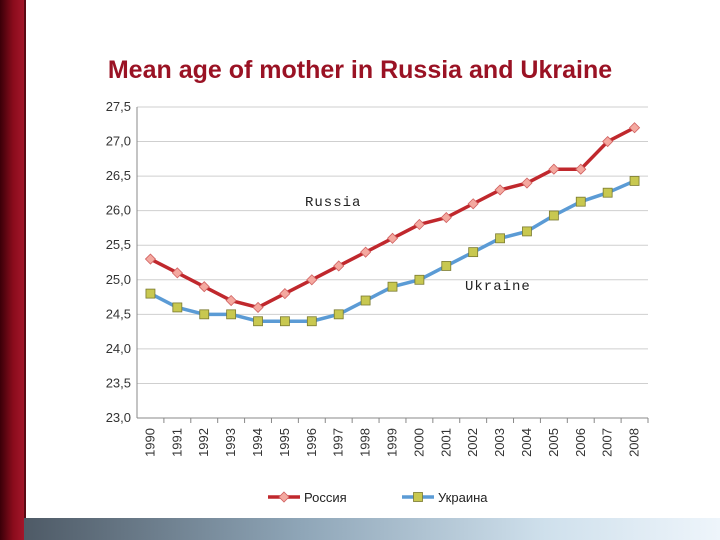 This screenshot has height=540, width=720. I want to click on x-tick-label: 1990, so click(149, 442).